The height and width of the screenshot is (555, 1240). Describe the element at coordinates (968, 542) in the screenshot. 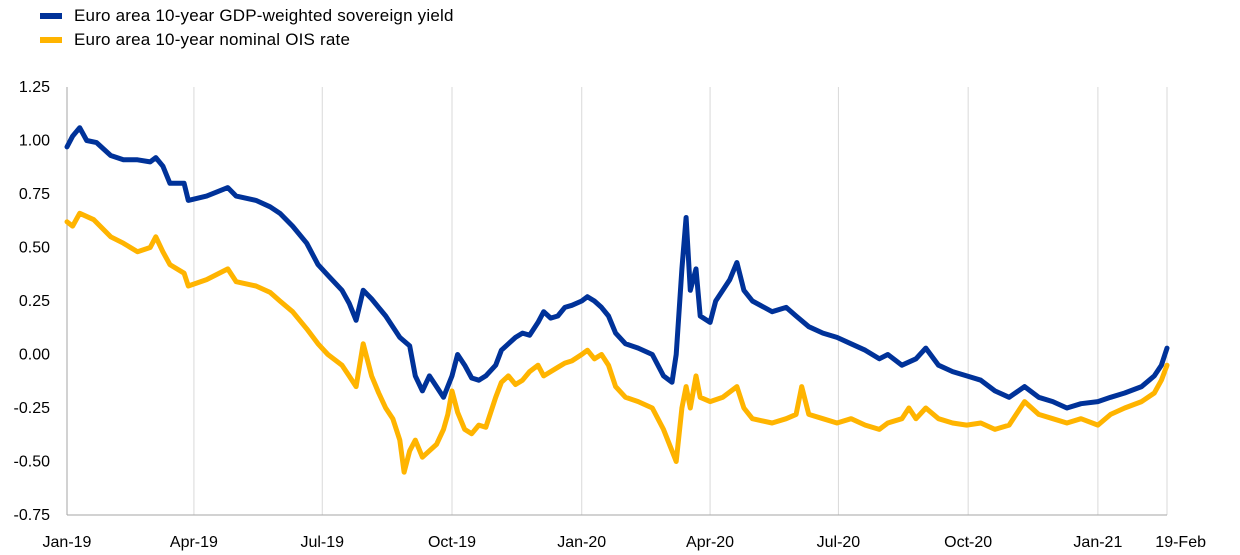

I see `x-tick-label-7: Oct-20` at that location.